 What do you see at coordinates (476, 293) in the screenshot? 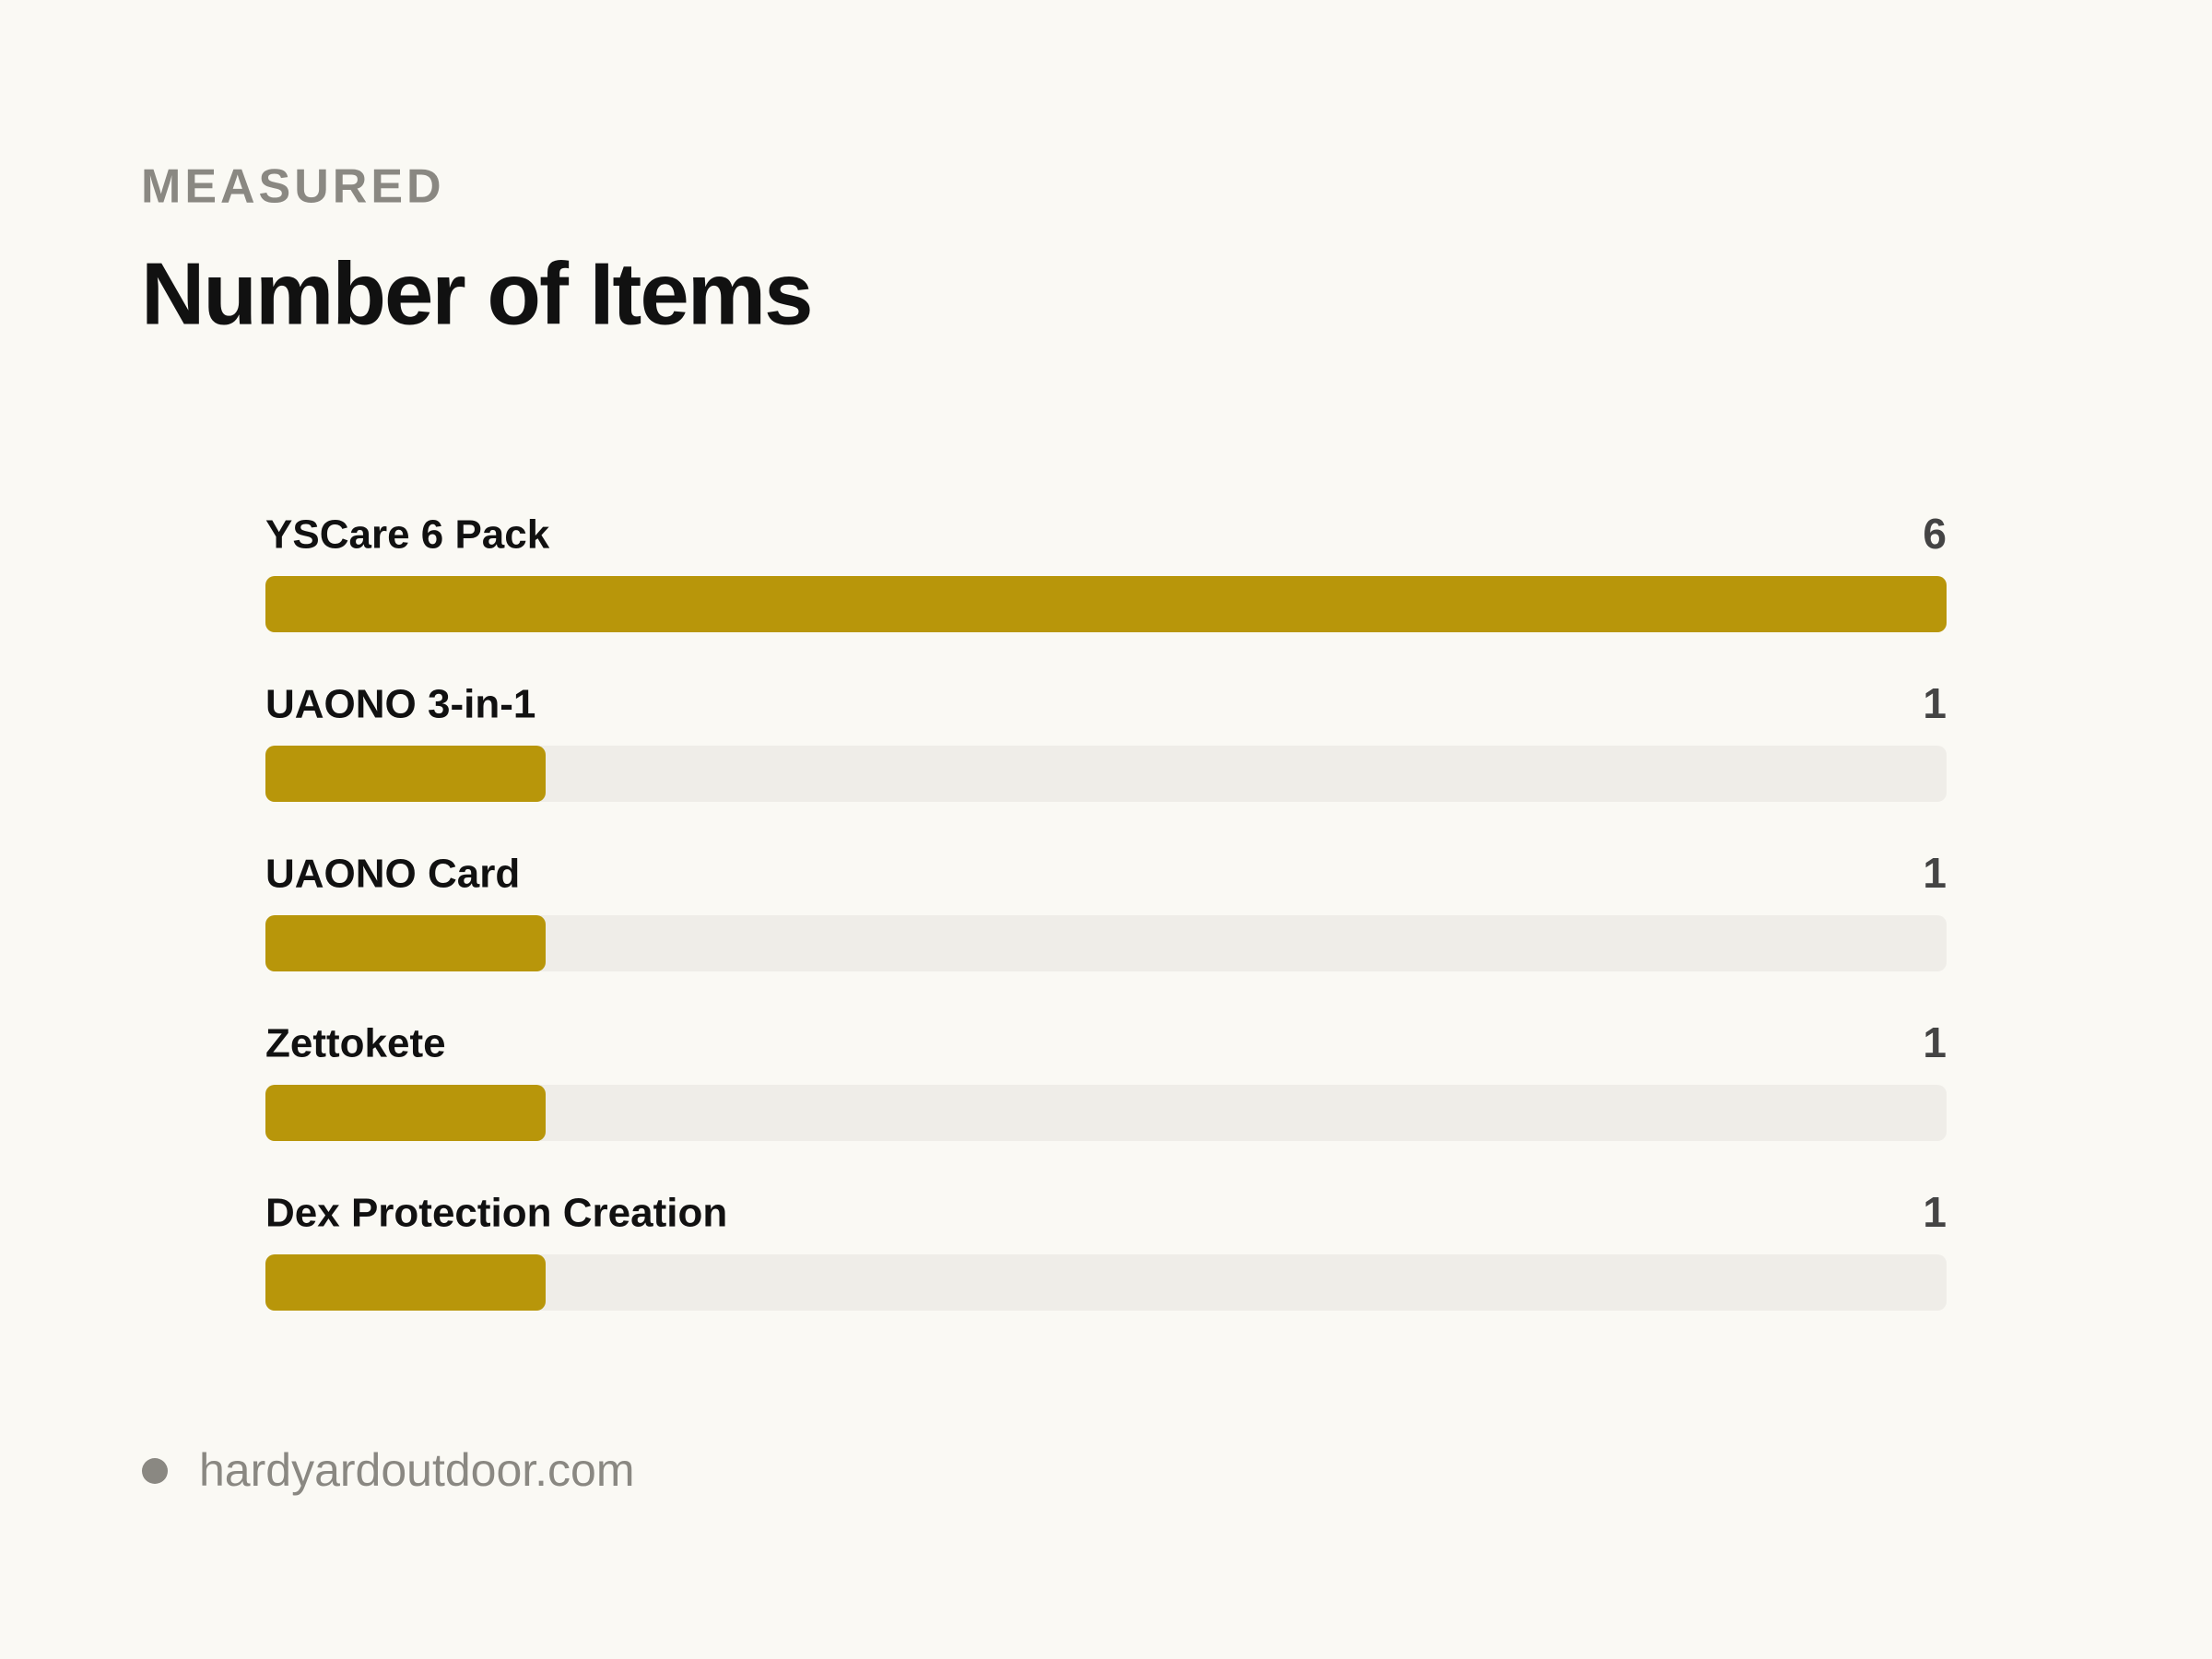
I see `chart-title: Number of Items` at bounding box center [476, 293].